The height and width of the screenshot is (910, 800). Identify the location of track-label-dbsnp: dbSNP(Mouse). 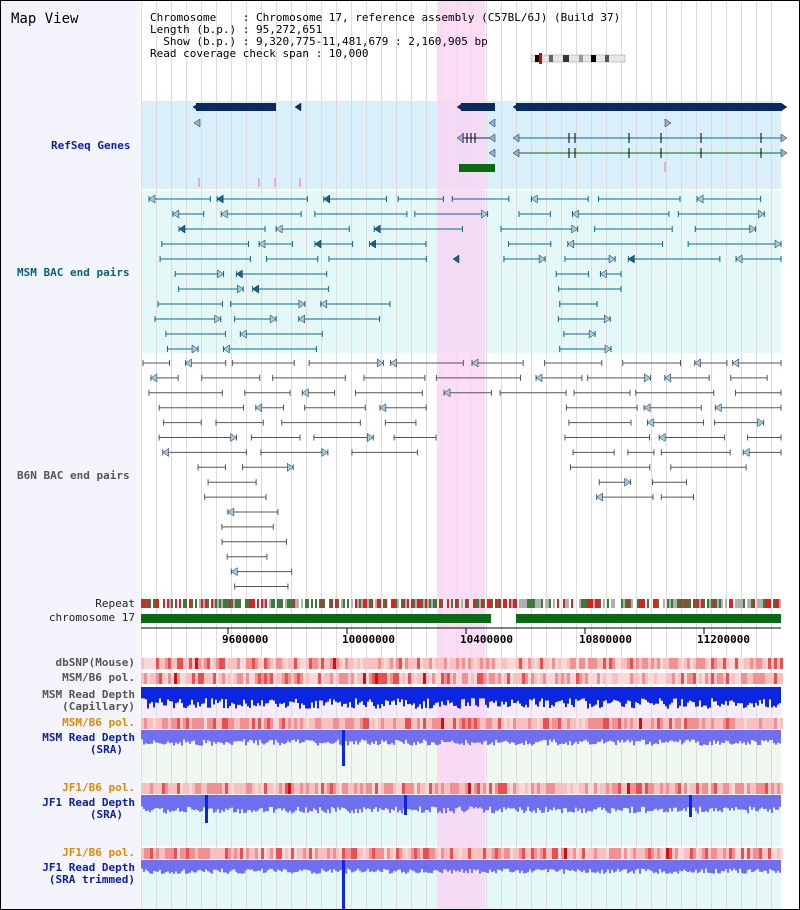
(95, 662).